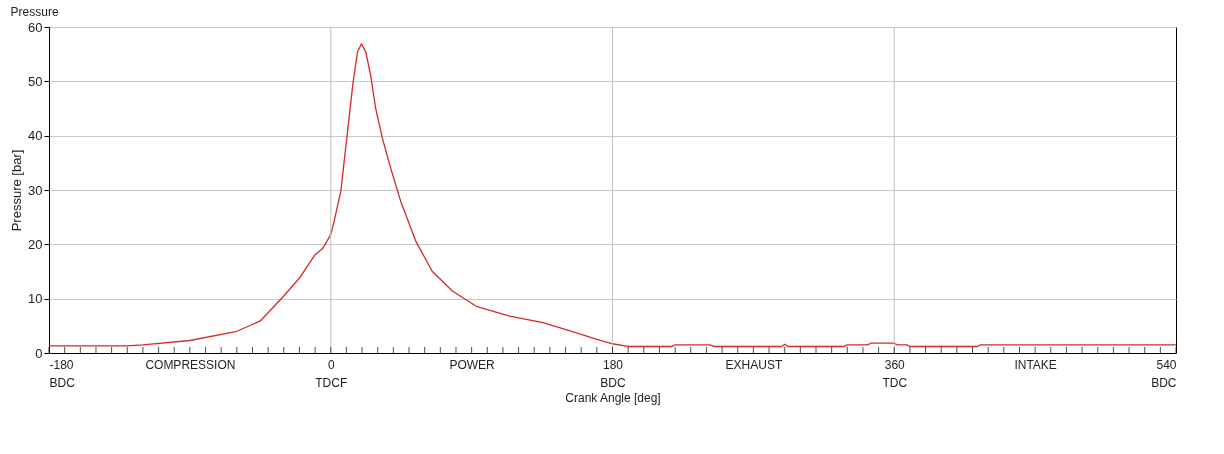 Image resolution: width=1224 pixels, height=454 pixels. What do you see at coordinates (613, 397) in the screenshot?
I see `x-axis-title: Crank Angle [deg]` at bounding box center [613, 397].